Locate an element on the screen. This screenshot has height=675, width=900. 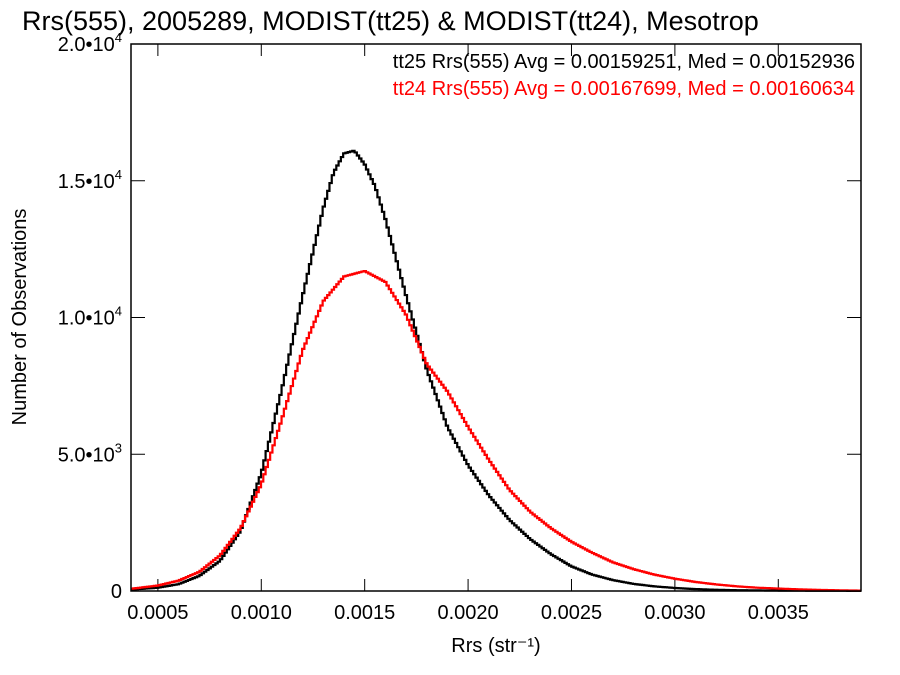
y-tick-label: 5.0•103 is located at coordinates (90, 453).